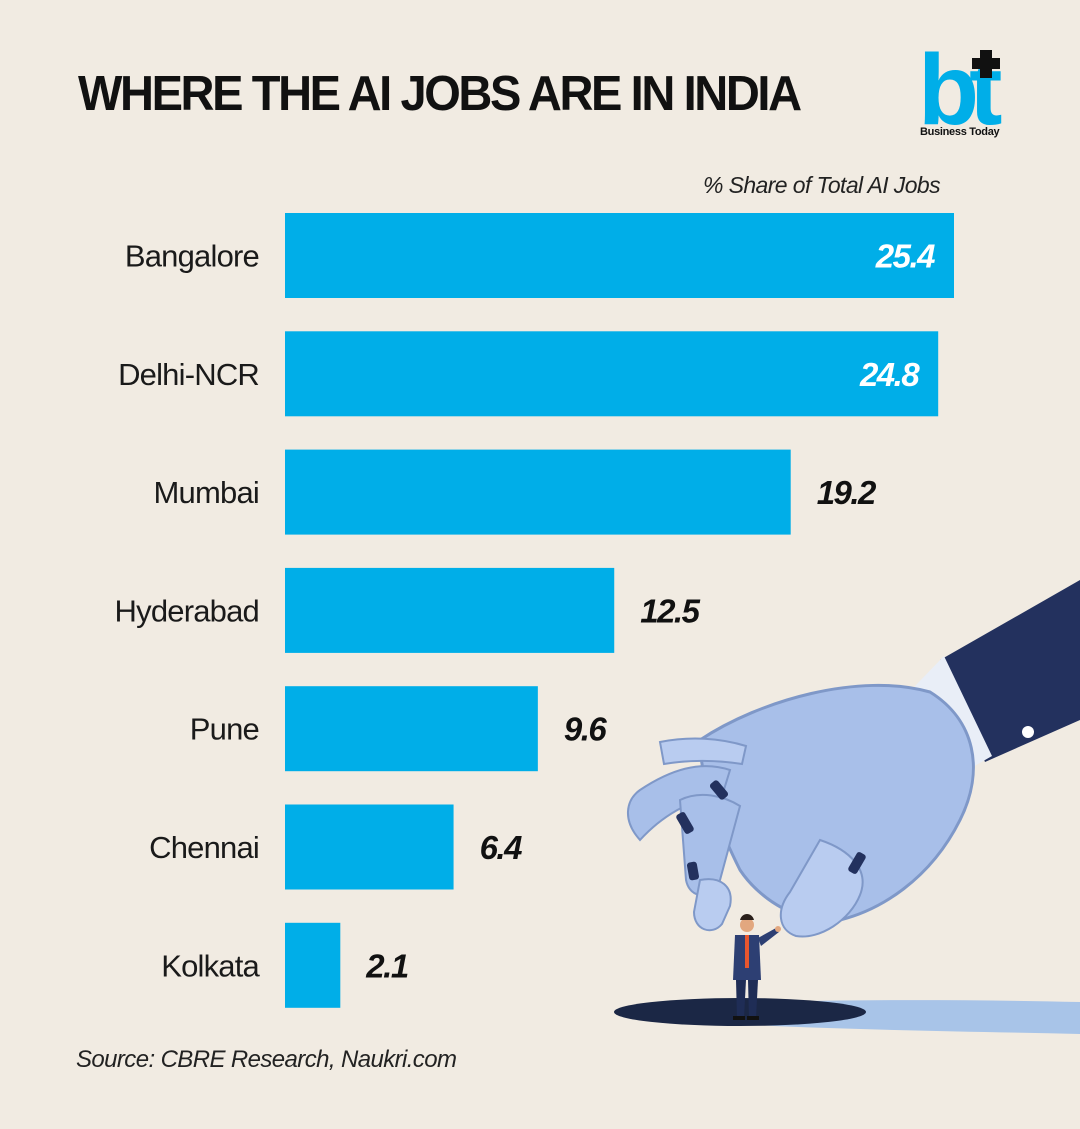 This screenshot has height=1129, width=1080. Describe the element at coordinates (501, 847) in the screenshot. I see `value-label: 6.4` at that location.